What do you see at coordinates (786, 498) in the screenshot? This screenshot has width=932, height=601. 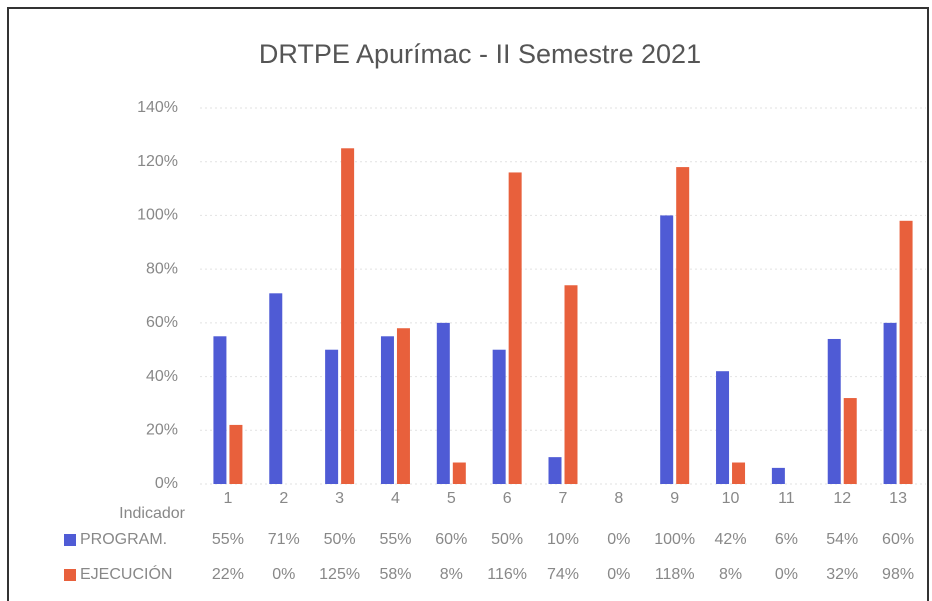 I see `x-tick-label: 11` at bounding box center [786, 498].